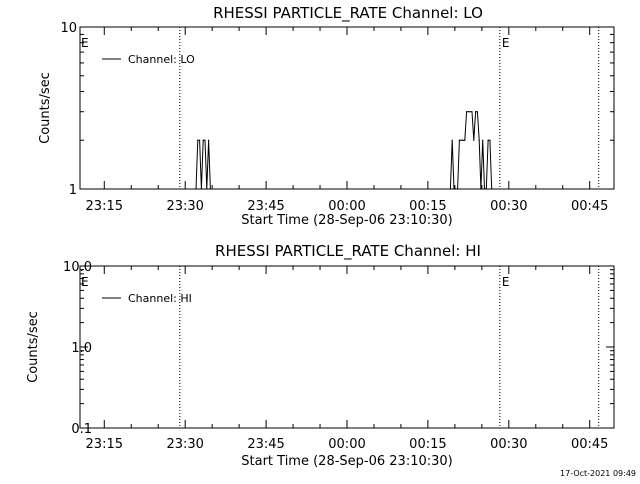  What do you see at coordinates (598, 473) in the screenshot?
I see `plot-timestamp: 17-Oct-2021 09:49` at bounding box center [598, 473].